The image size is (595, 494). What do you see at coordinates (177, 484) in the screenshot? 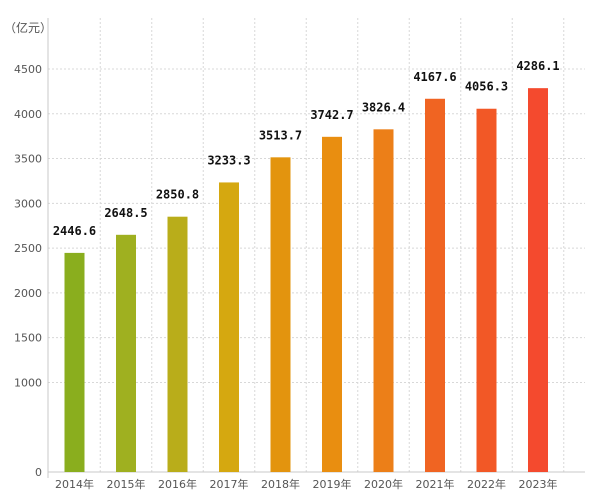
I see `x-tick-label: 2016年` at bounding box center [177, 484].